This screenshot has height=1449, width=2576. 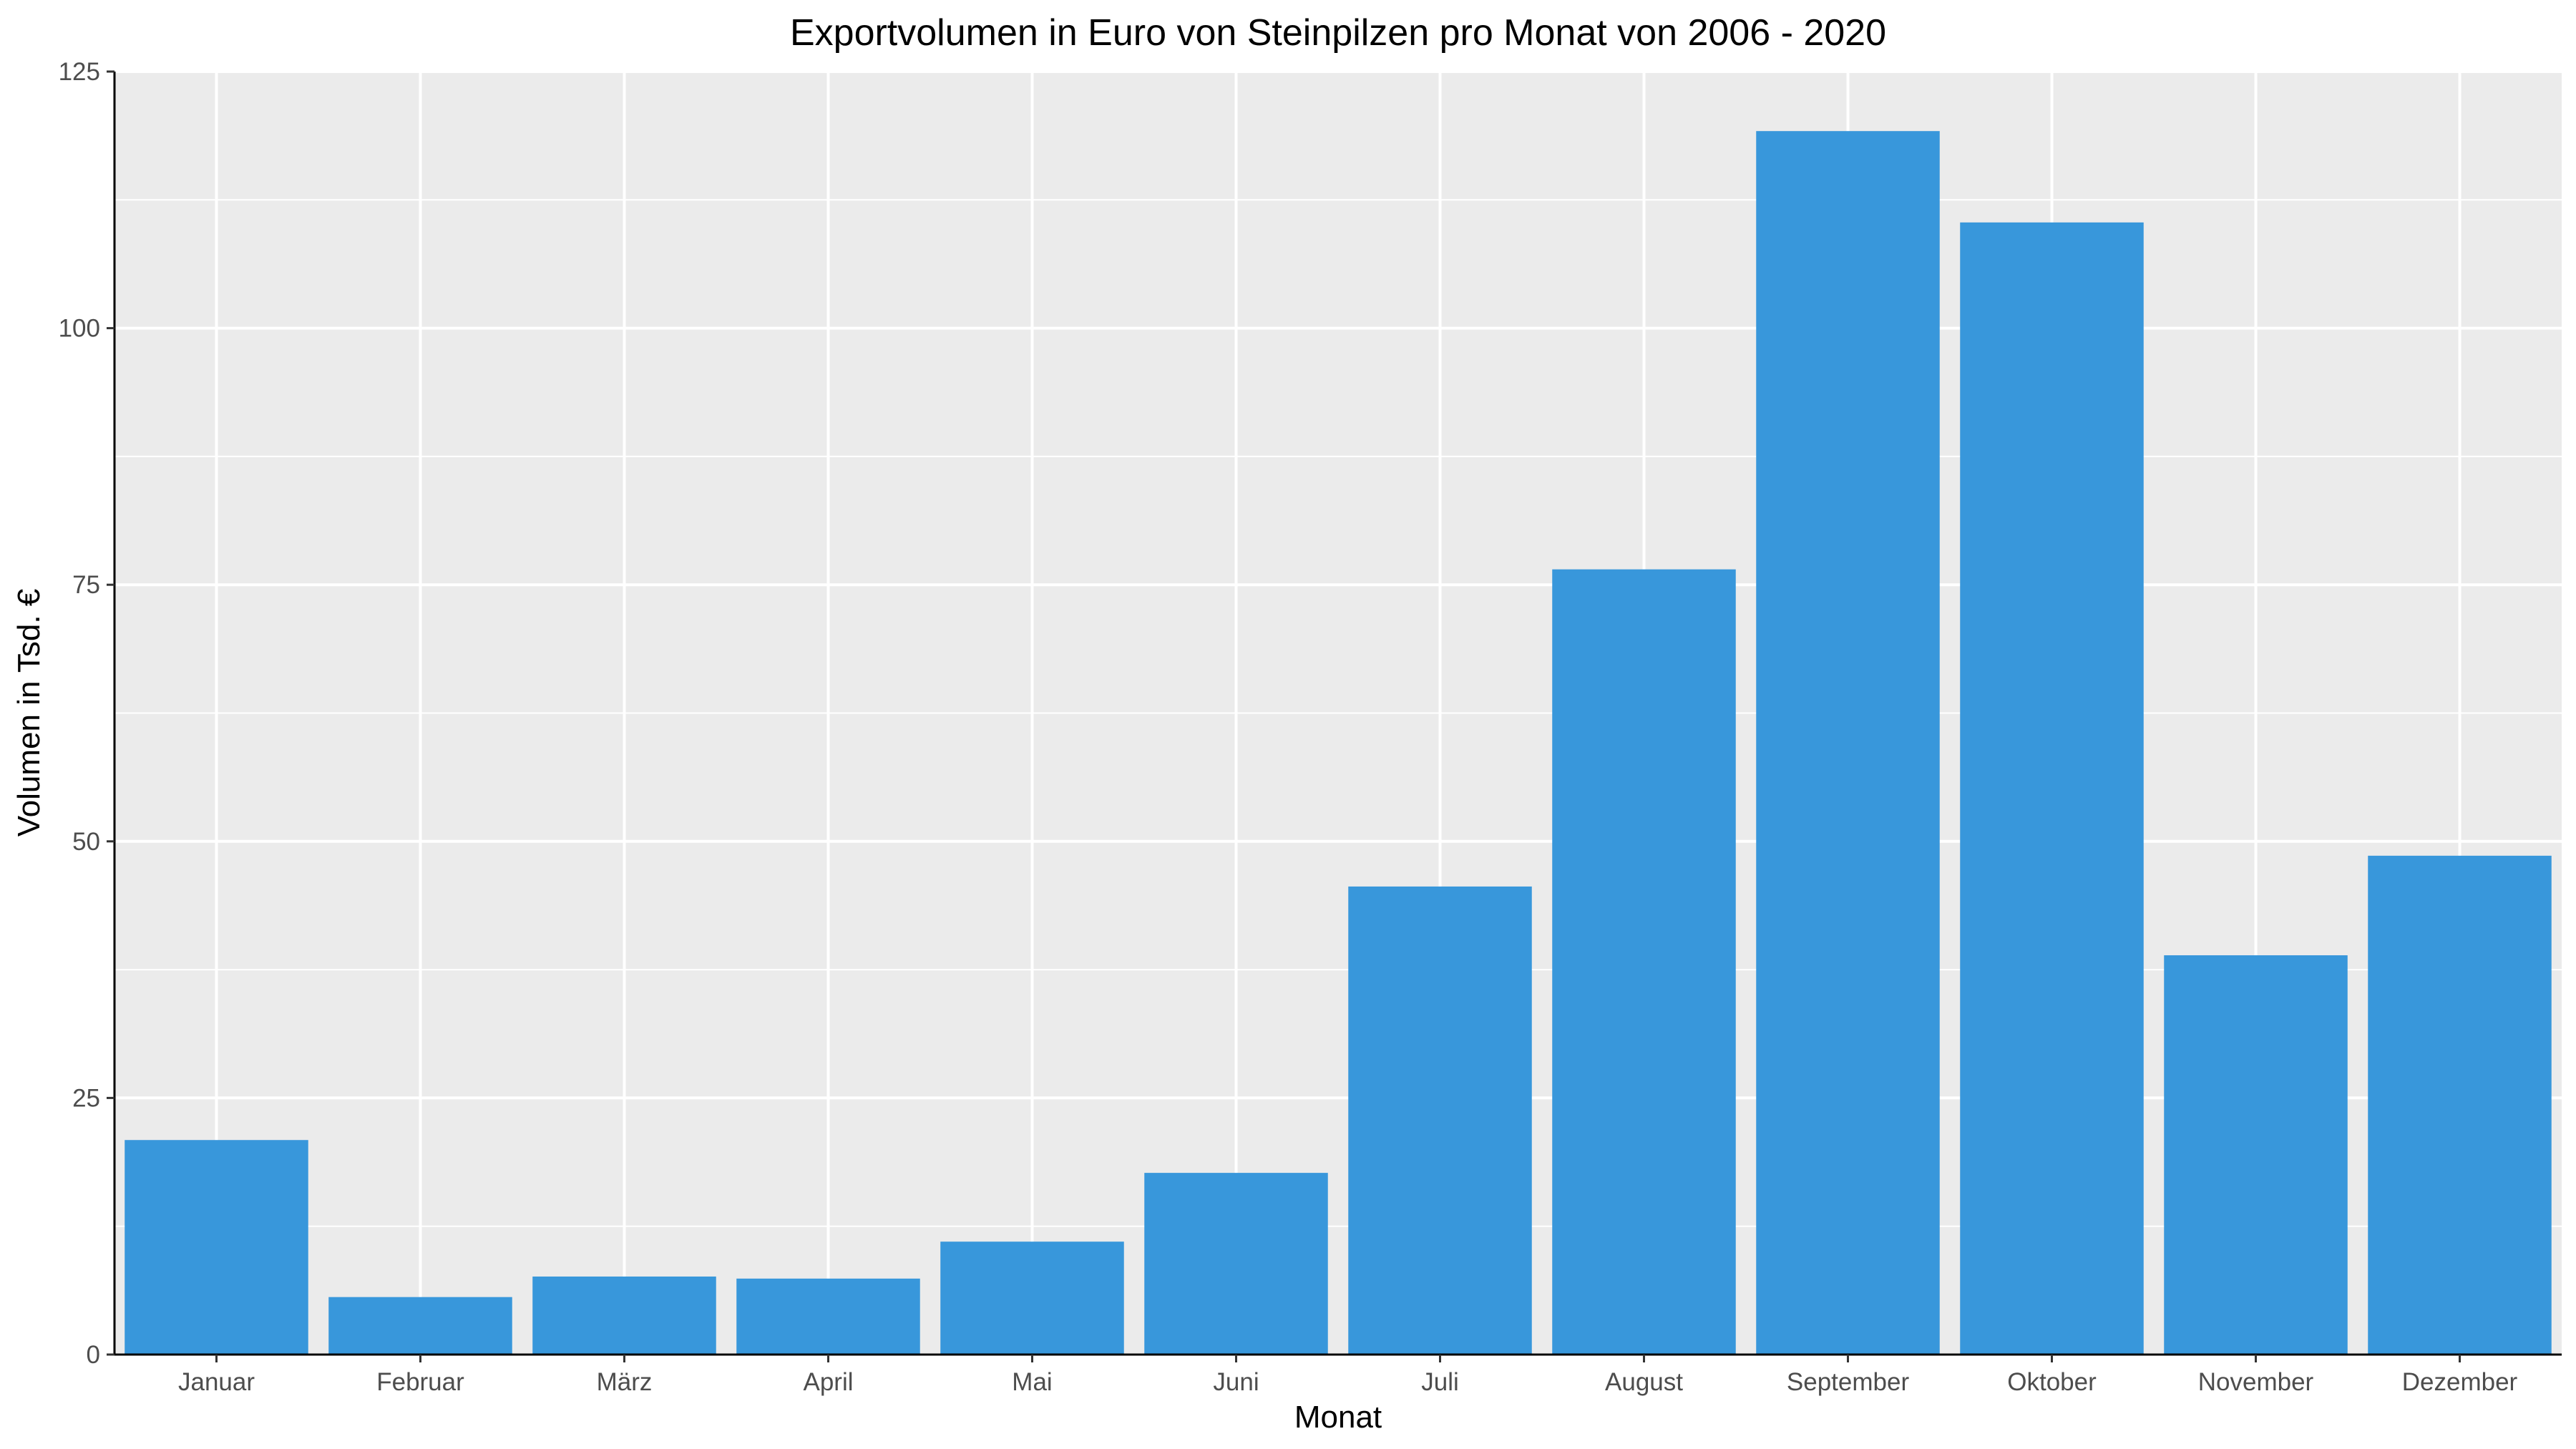 What do you see at coordinates (625, 1382) in the screenshot?
I see `x-tick-label: März` at bounding box center [625, 1382].